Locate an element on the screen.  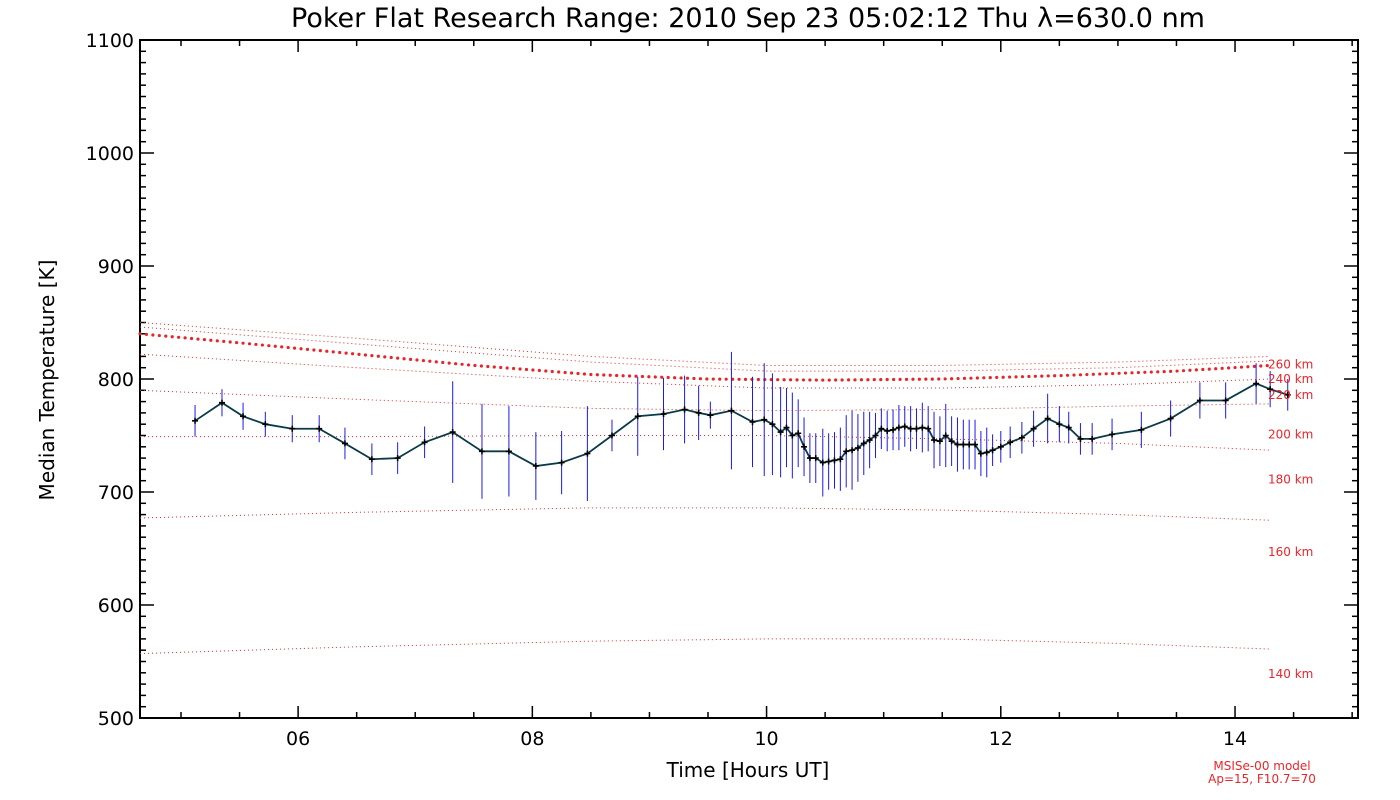
altitude-label: 260 km is located at coordinates (1290, 364).